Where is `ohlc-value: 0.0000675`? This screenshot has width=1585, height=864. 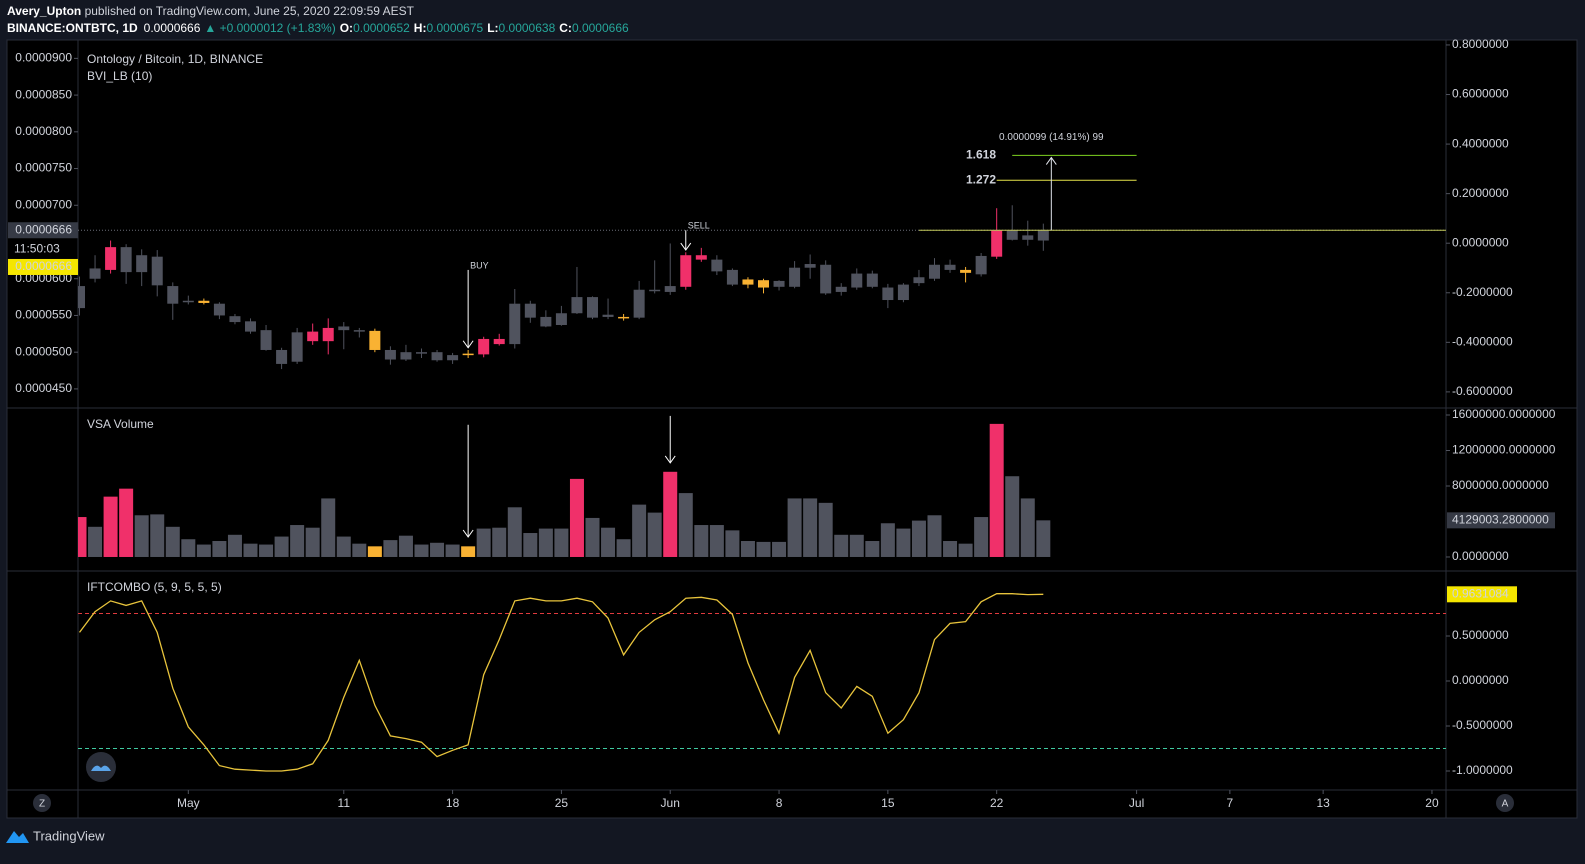
ohlc-value: 0.0000675 is located at coordinates (454, 28).